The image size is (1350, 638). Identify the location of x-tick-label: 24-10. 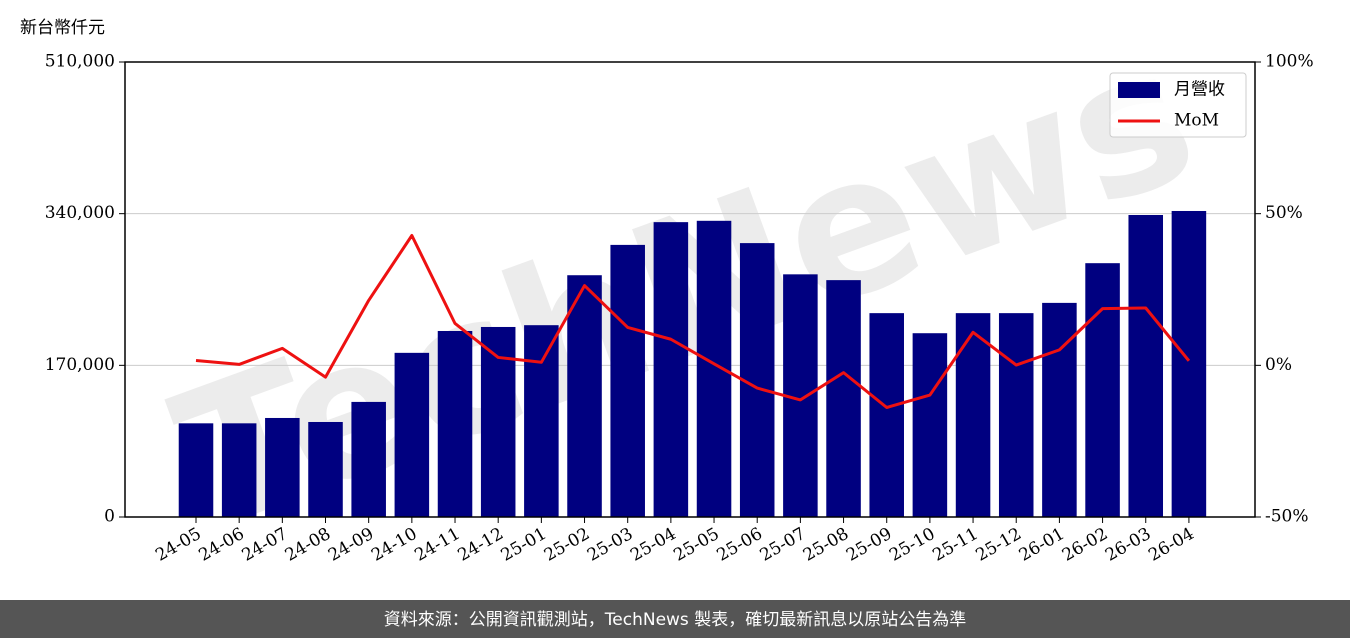
(394, 545).